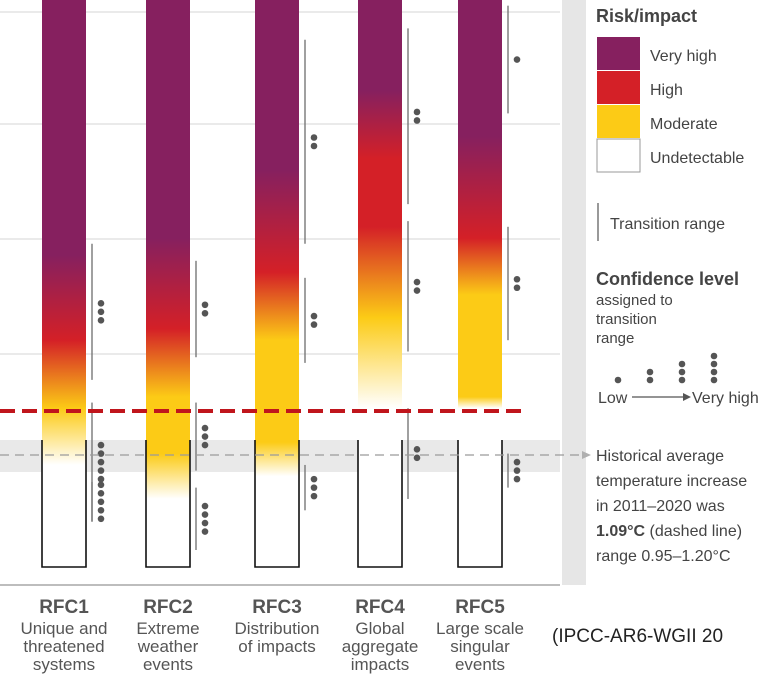  I want to click on category-label: of impacts, so click(276, 646).